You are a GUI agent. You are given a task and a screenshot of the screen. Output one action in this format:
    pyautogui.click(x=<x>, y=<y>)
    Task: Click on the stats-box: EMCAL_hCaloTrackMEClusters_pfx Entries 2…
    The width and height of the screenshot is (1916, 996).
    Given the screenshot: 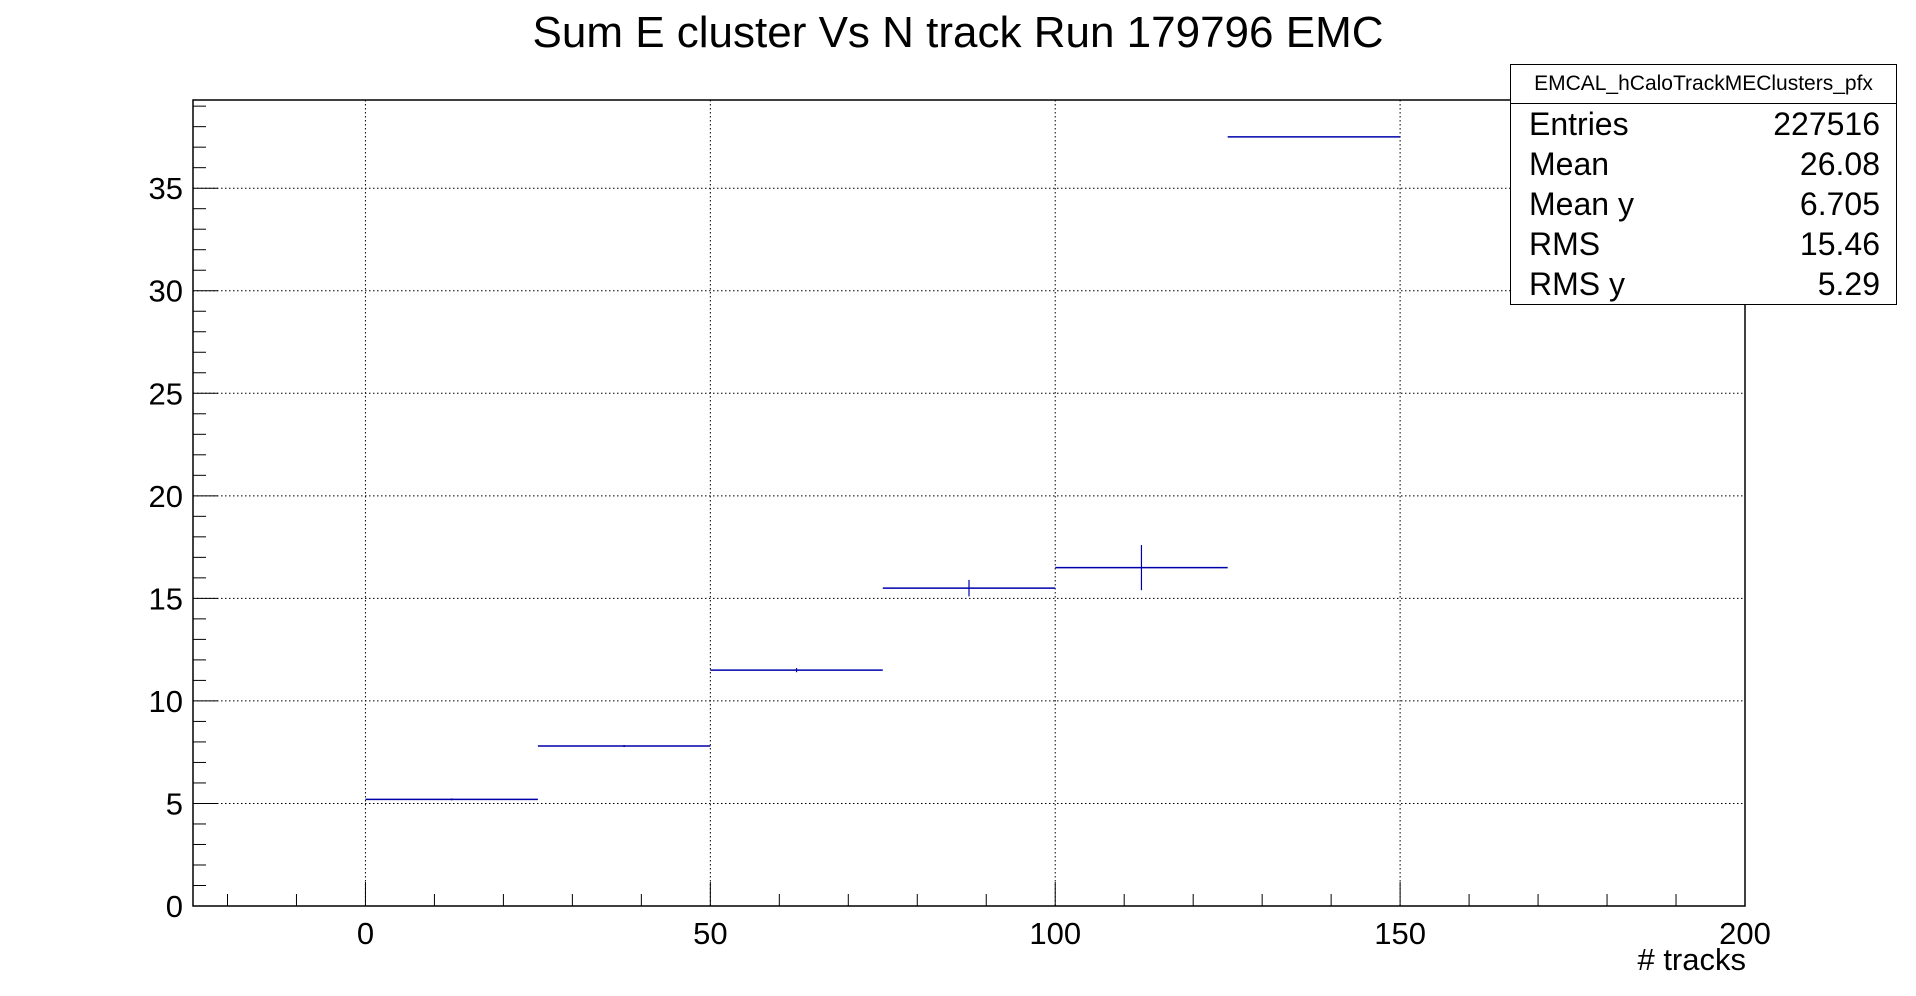 What is the action you would take?
    pyautogui.click(x=1703, y=184)
    